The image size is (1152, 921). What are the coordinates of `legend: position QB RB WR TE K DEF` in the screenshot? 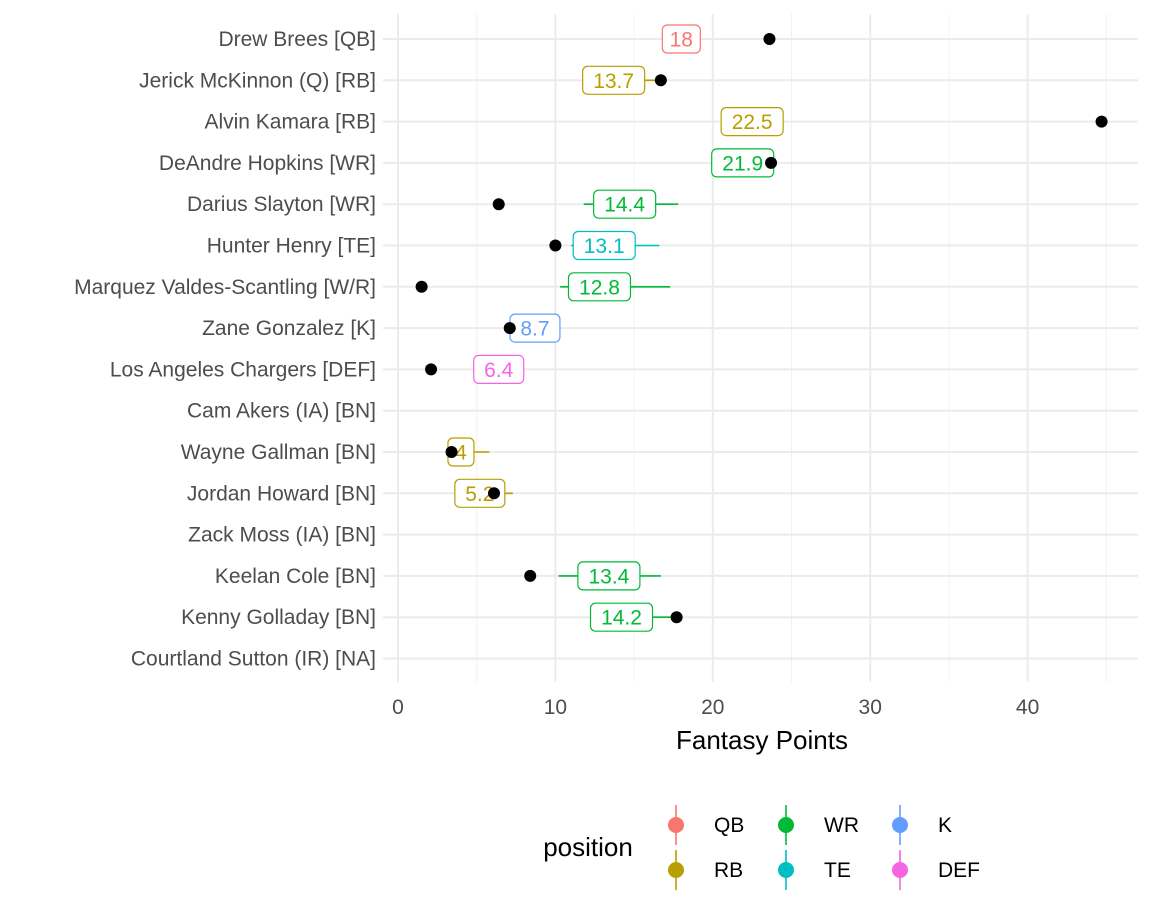 It's located at (761, 847).